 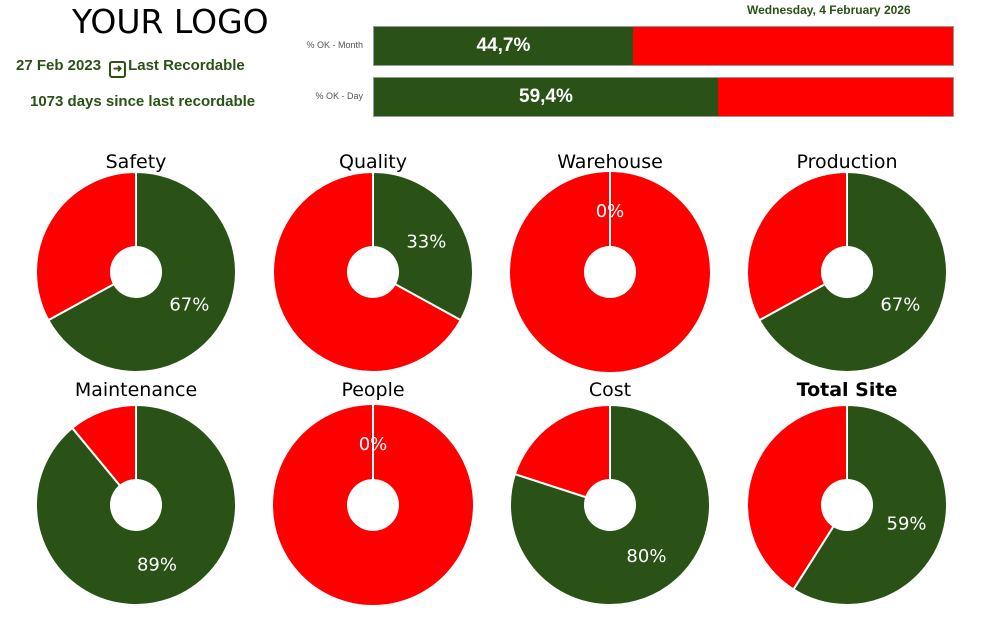 What do you see at coordinates (847, 390) in the screenshot?
I see `chart-title: Total Site` at bounding box center [847, 390].